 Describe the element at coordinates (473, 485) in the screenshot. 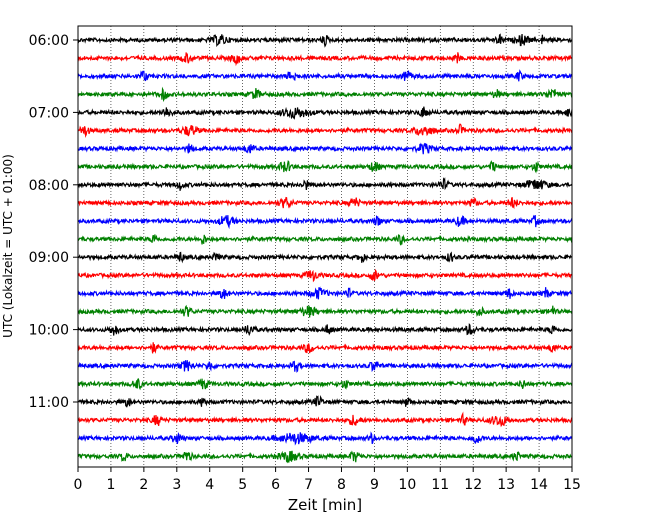

I see `x-tick-label: 12` at that location.